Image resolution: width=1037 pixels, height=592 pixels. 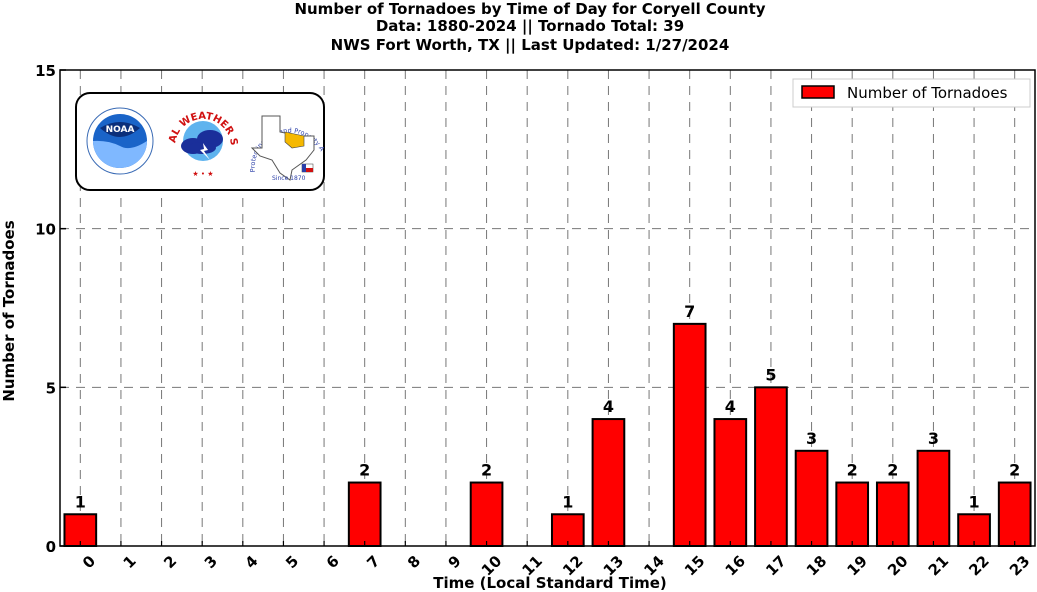 I want to click on data-label-hour-7: 2, so click(x=364, y=470).